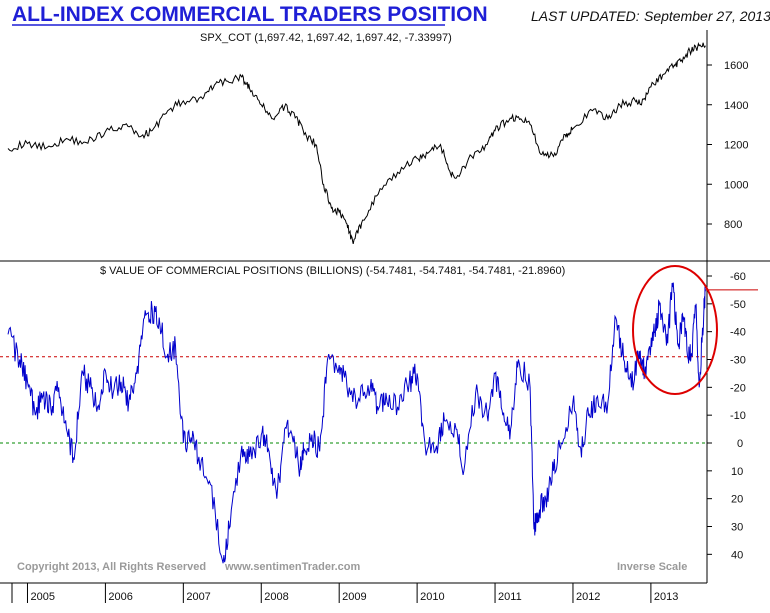  What do you see at coordinates (276, 597) in the screenshot?
I see `x-tick-label: 2008` at bounding box center [276, 597].